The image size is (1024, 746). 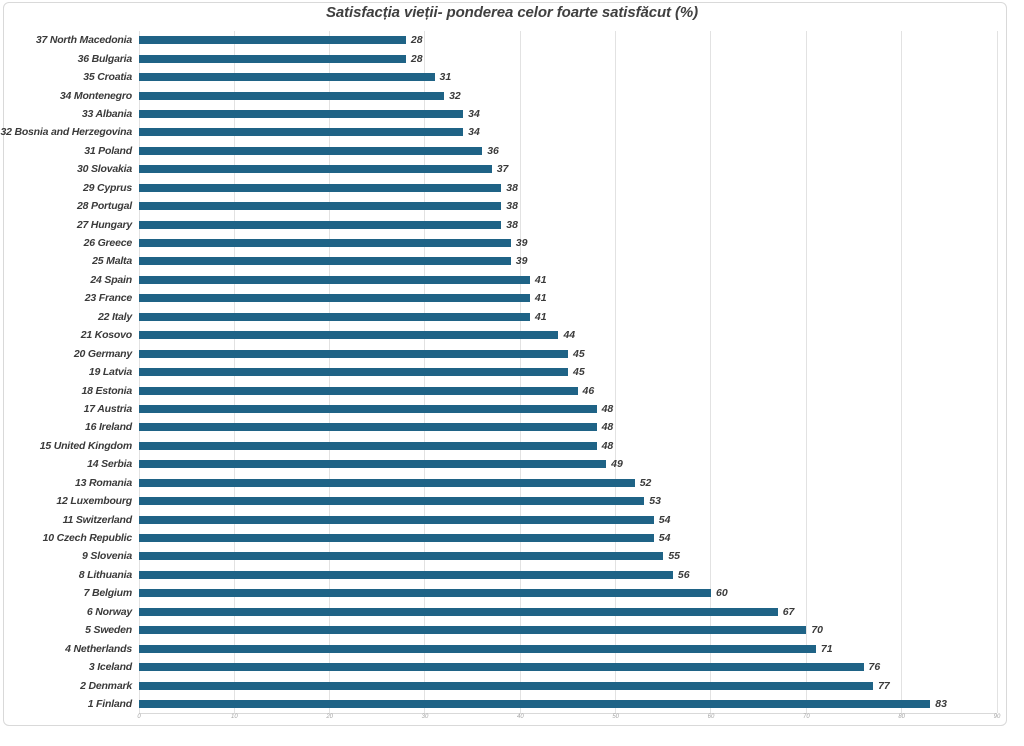 I want to click on category-label: 13 Romania, so click(x=103, y=482).